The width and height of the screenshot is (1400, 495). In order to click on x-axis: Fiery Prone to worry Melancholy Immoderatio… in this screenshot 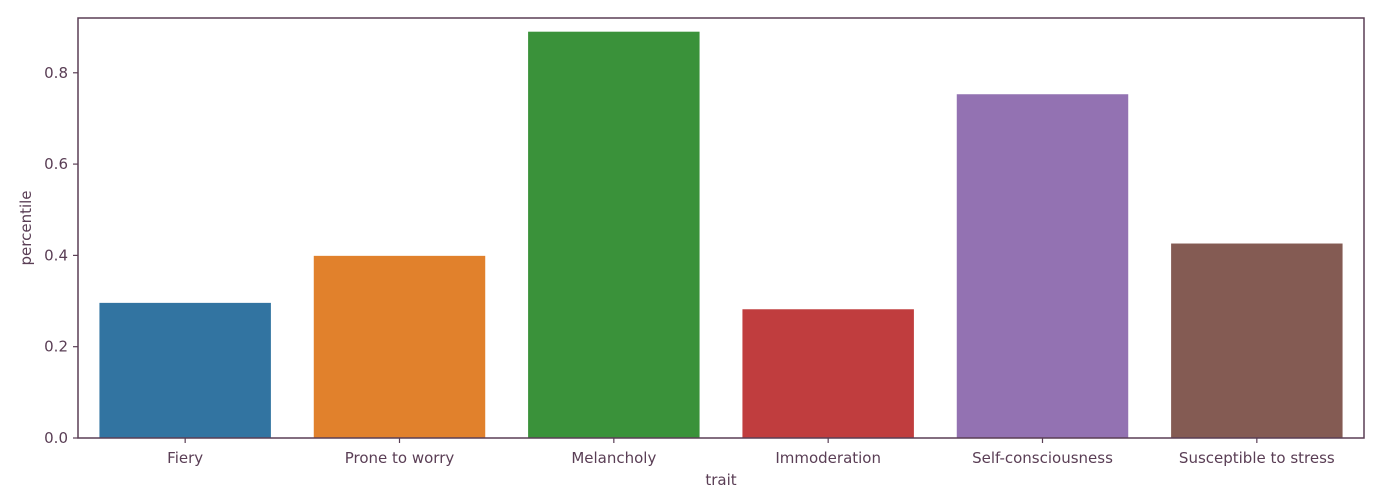, I will do `click(751, 452)`.